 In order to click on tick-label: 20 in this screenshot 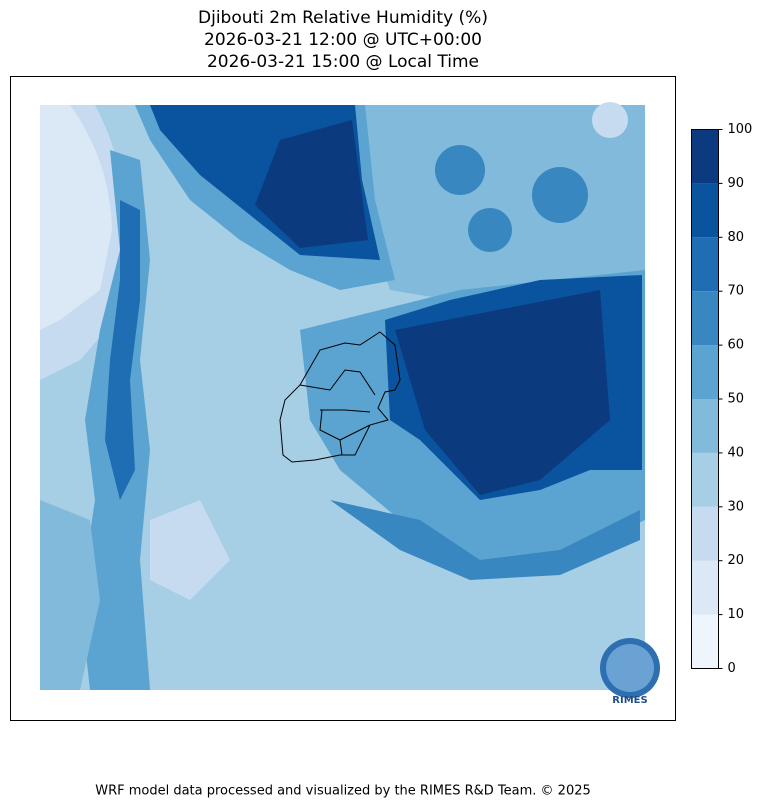, I will do `click(736, 560)`.